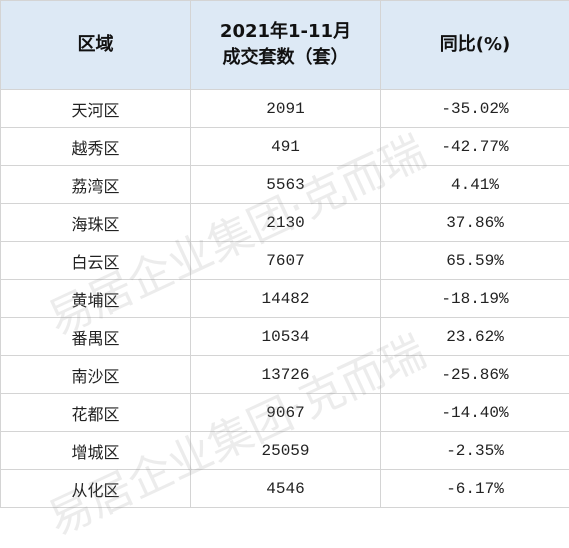 This screenshot has width=569, height=548. What do you see at coordinates (475, 147) in the screenshot?
I see `value-cell: -42.77%` at bounding box center [475, 147].